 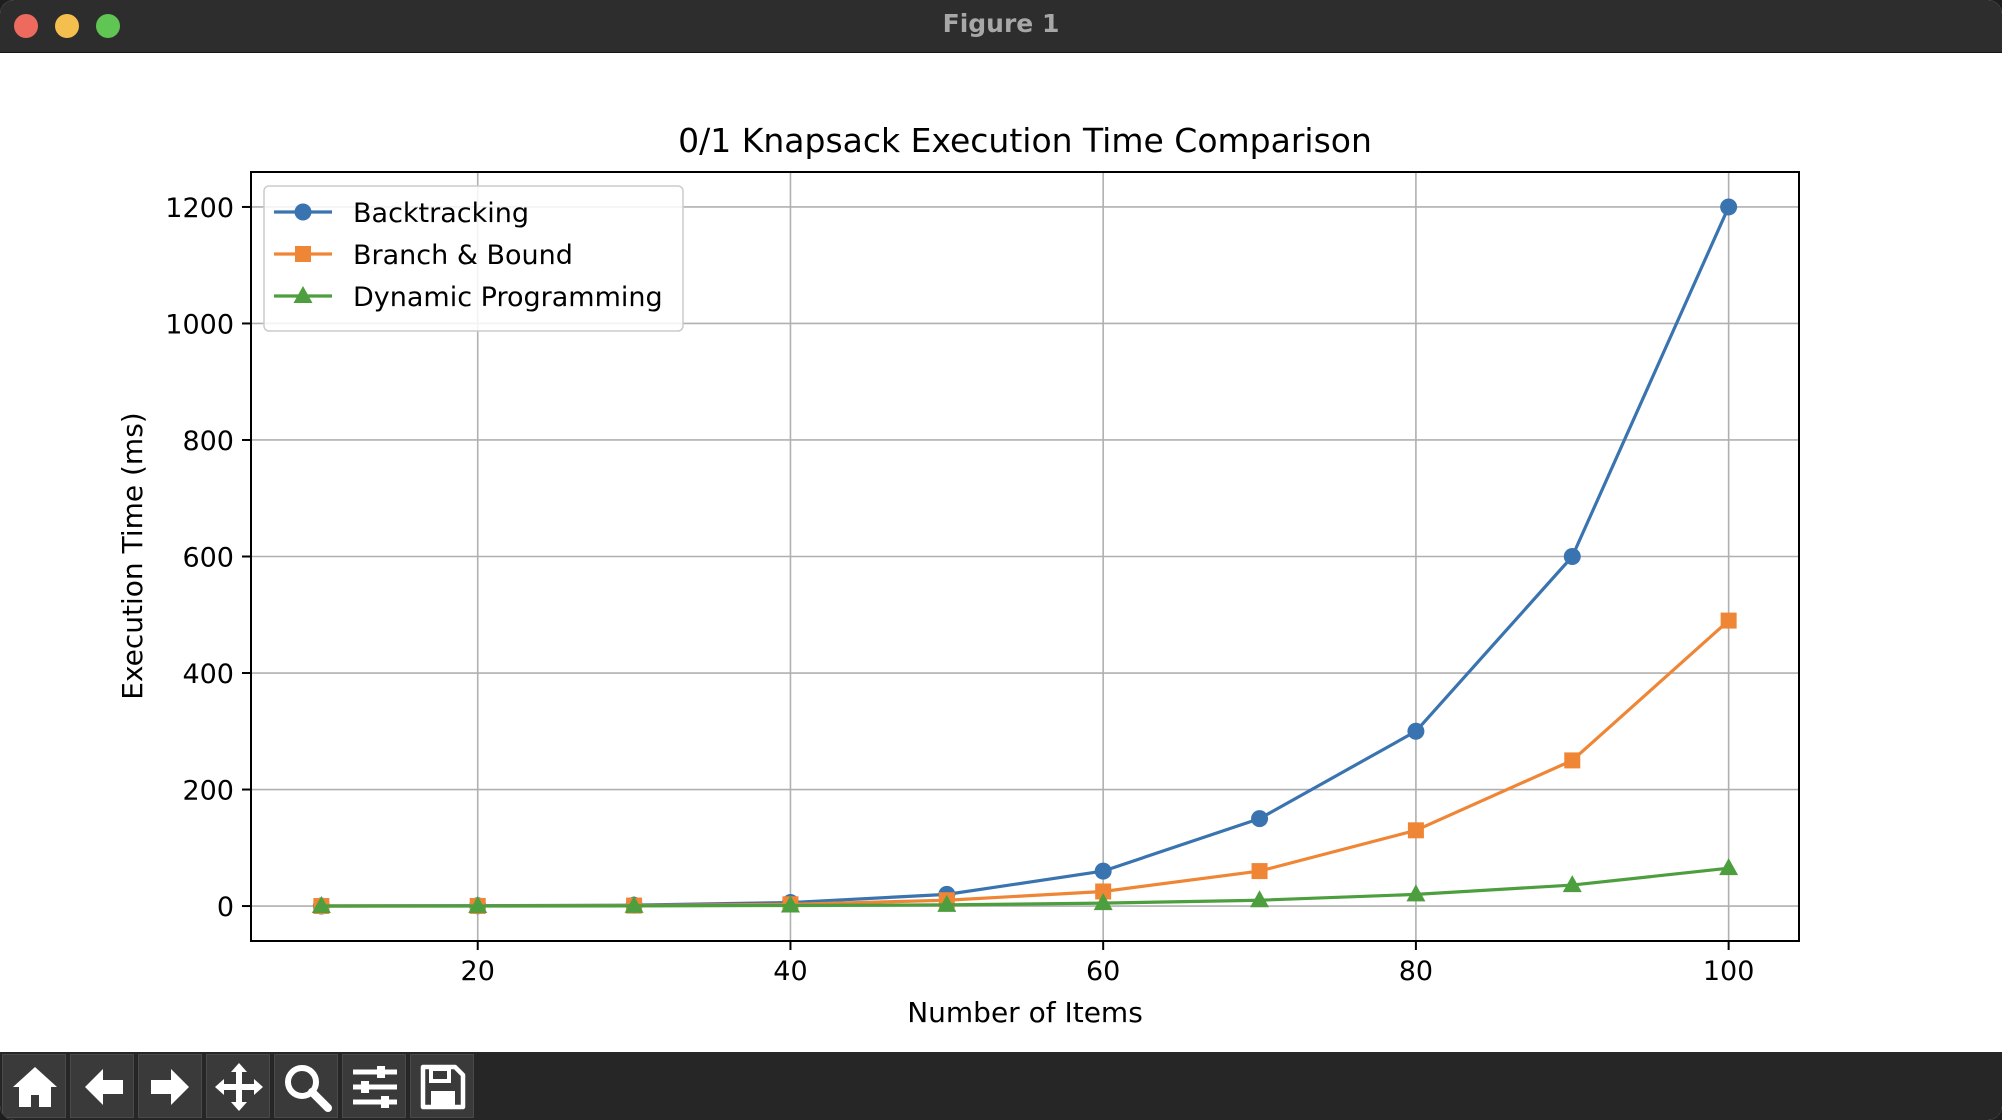 I want to click on pan-move-button, so click(x=238, y=1086).